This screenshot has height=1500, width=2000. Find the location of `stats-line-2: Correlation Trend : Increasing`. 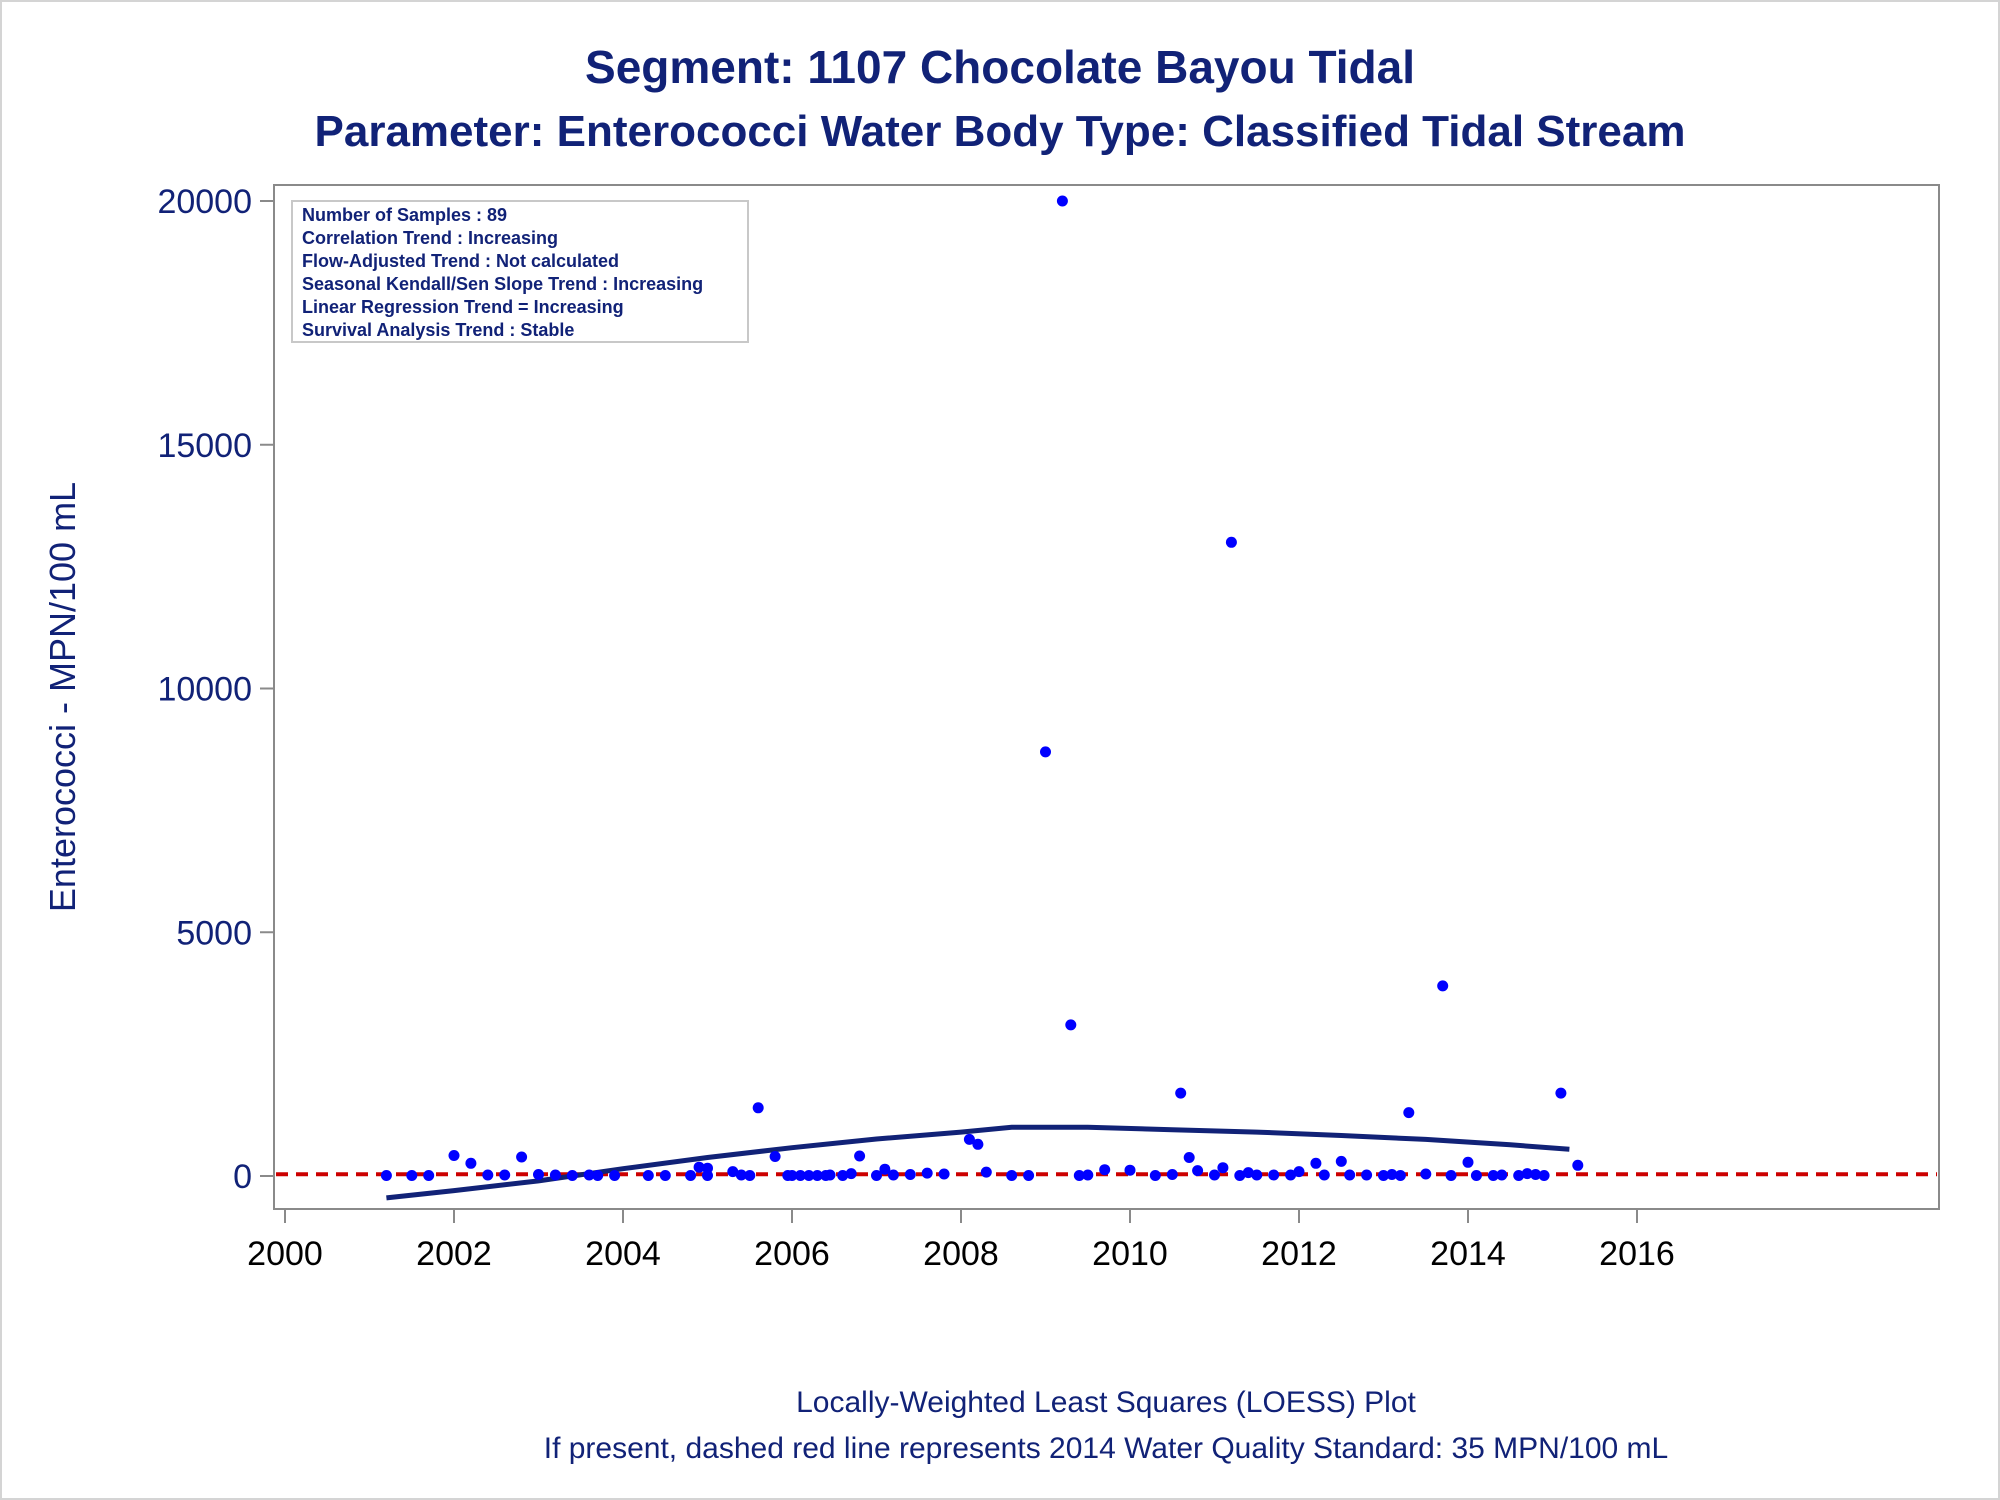

stats-line-2: Correlation Trend : Increasing is located at coordinates (430, 238).